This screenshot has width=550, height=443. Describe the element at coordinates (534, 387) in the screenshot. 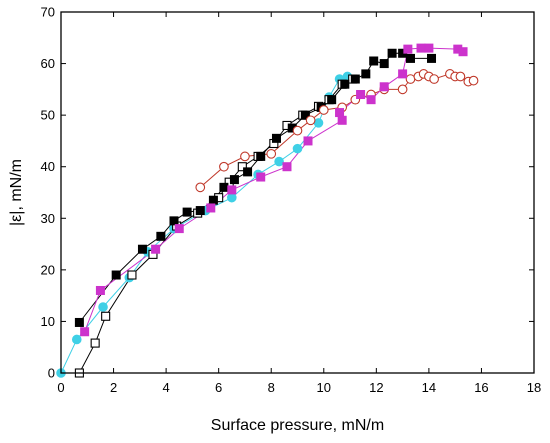

I see `x-tick-label: 18` at that location.